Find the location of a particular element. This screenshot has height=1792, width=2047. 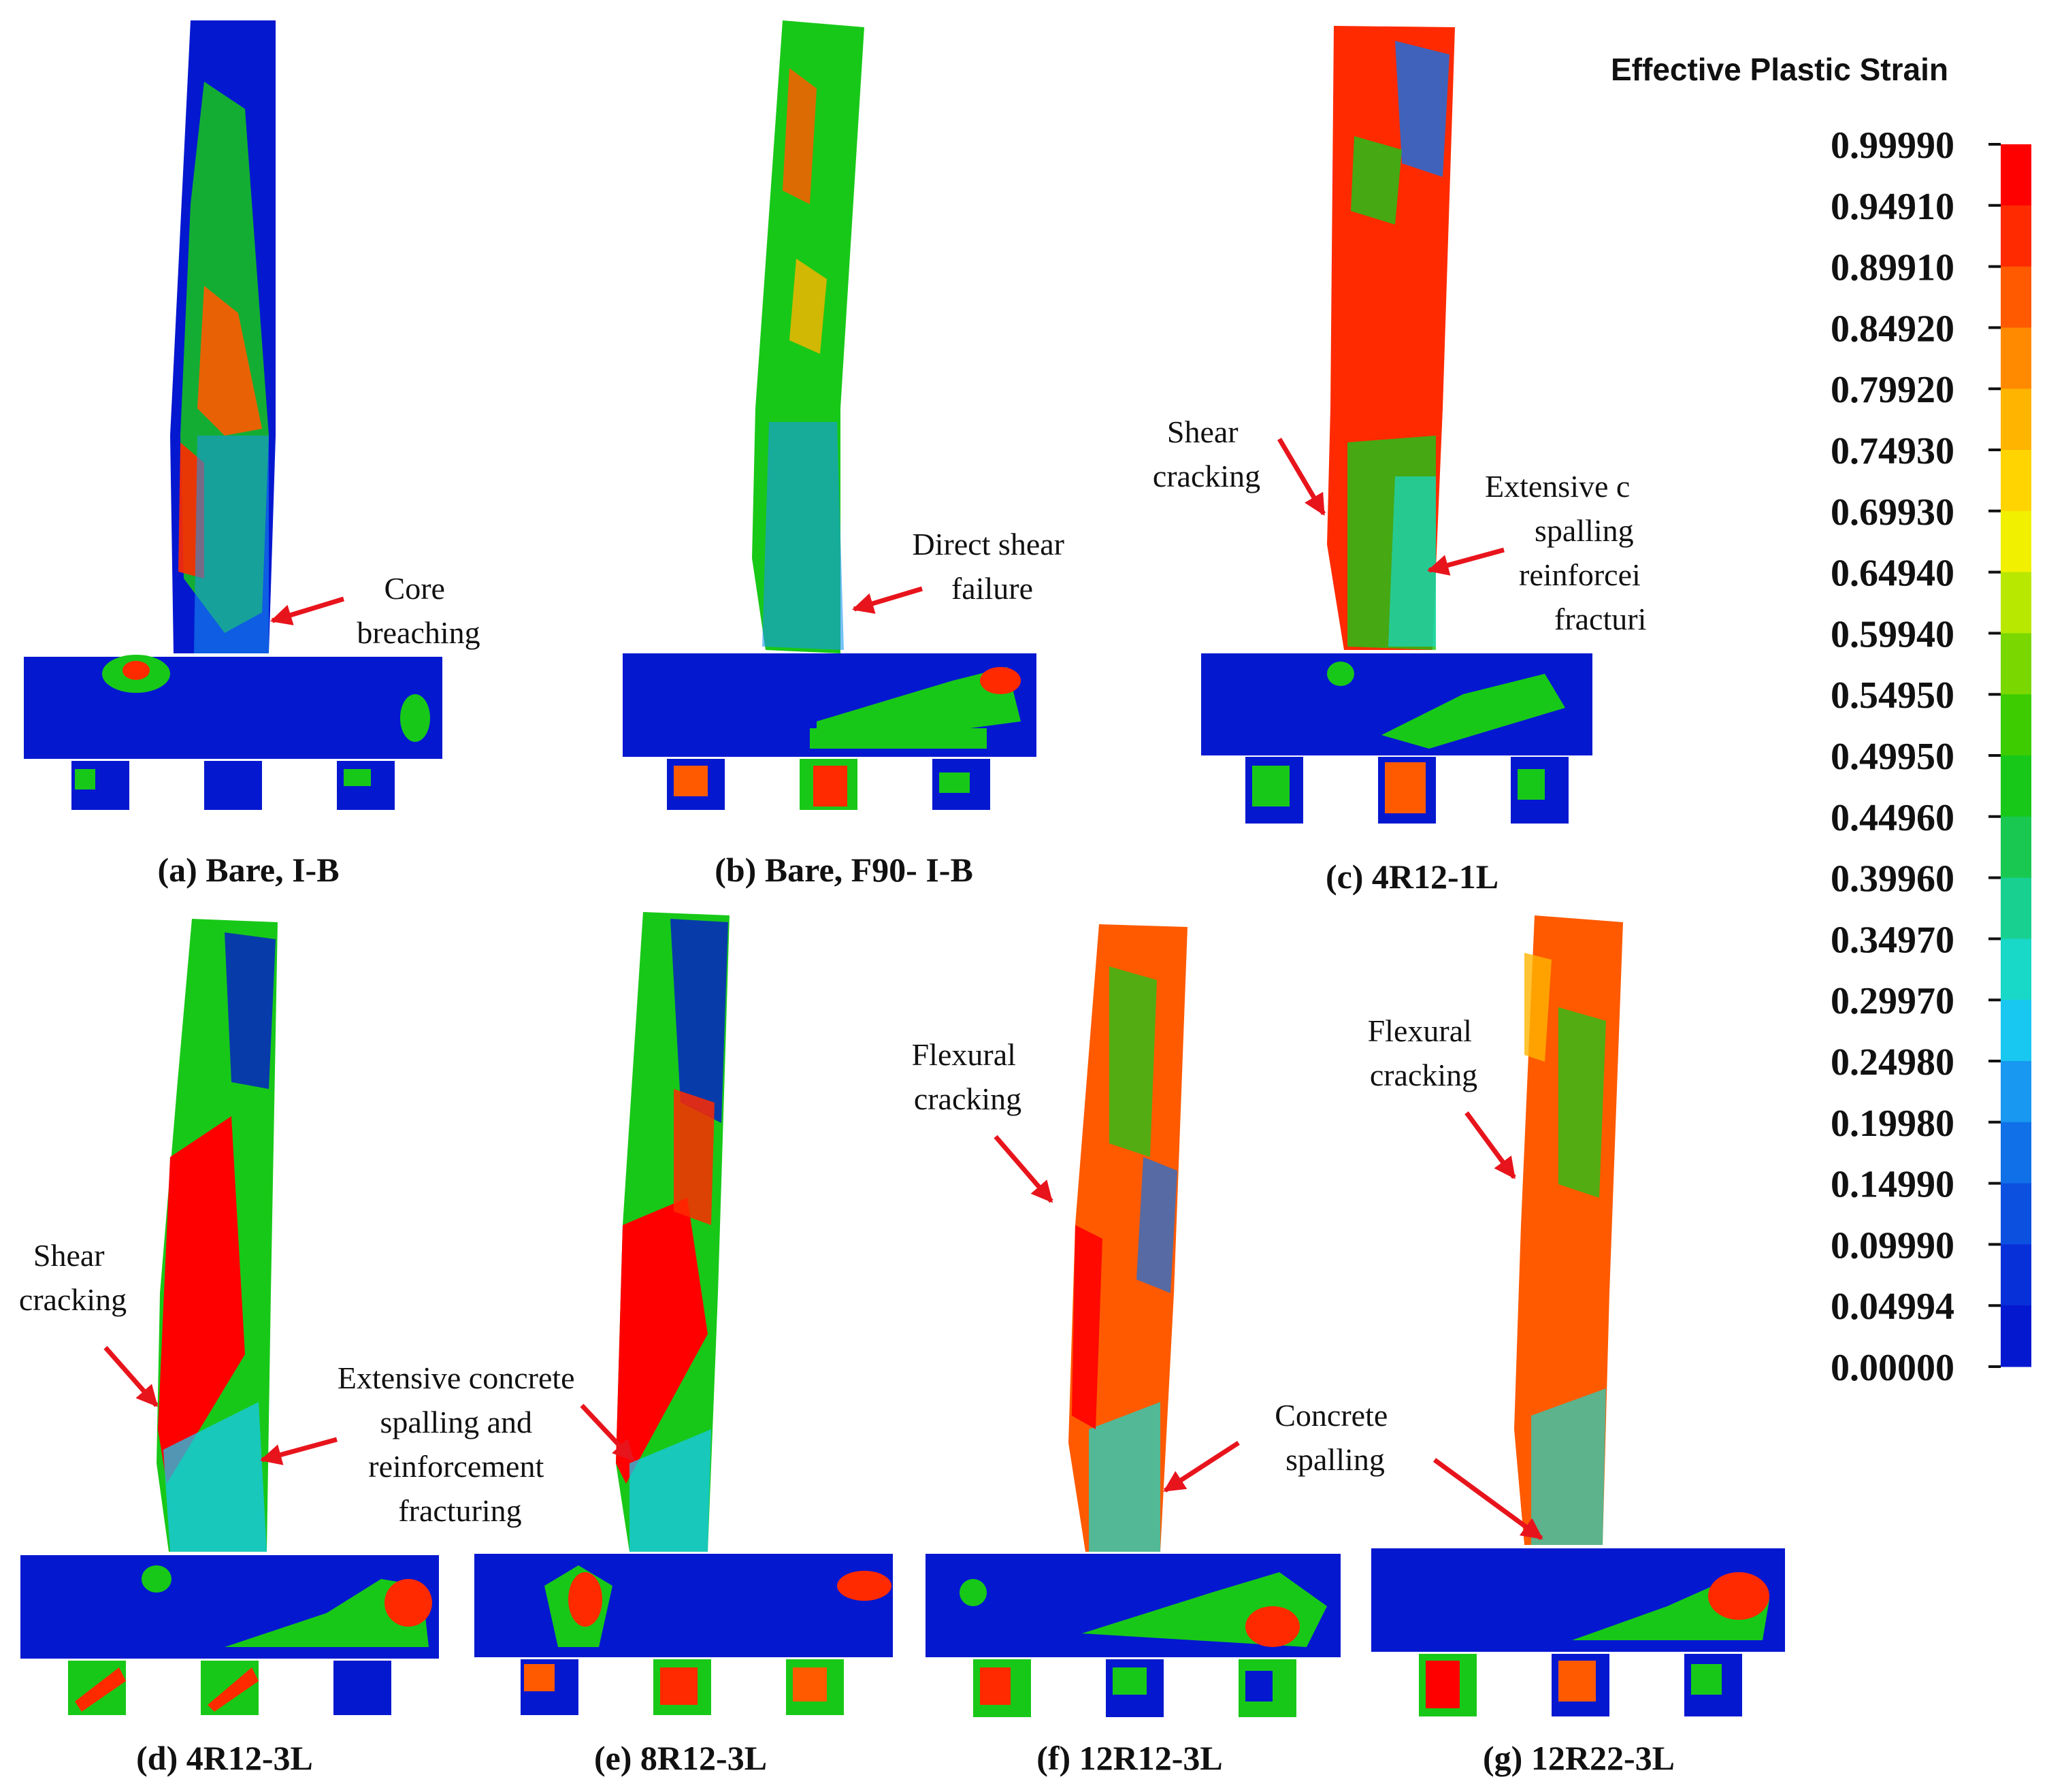

annotation-line: fracturi is located at coordinates (1600, 619).